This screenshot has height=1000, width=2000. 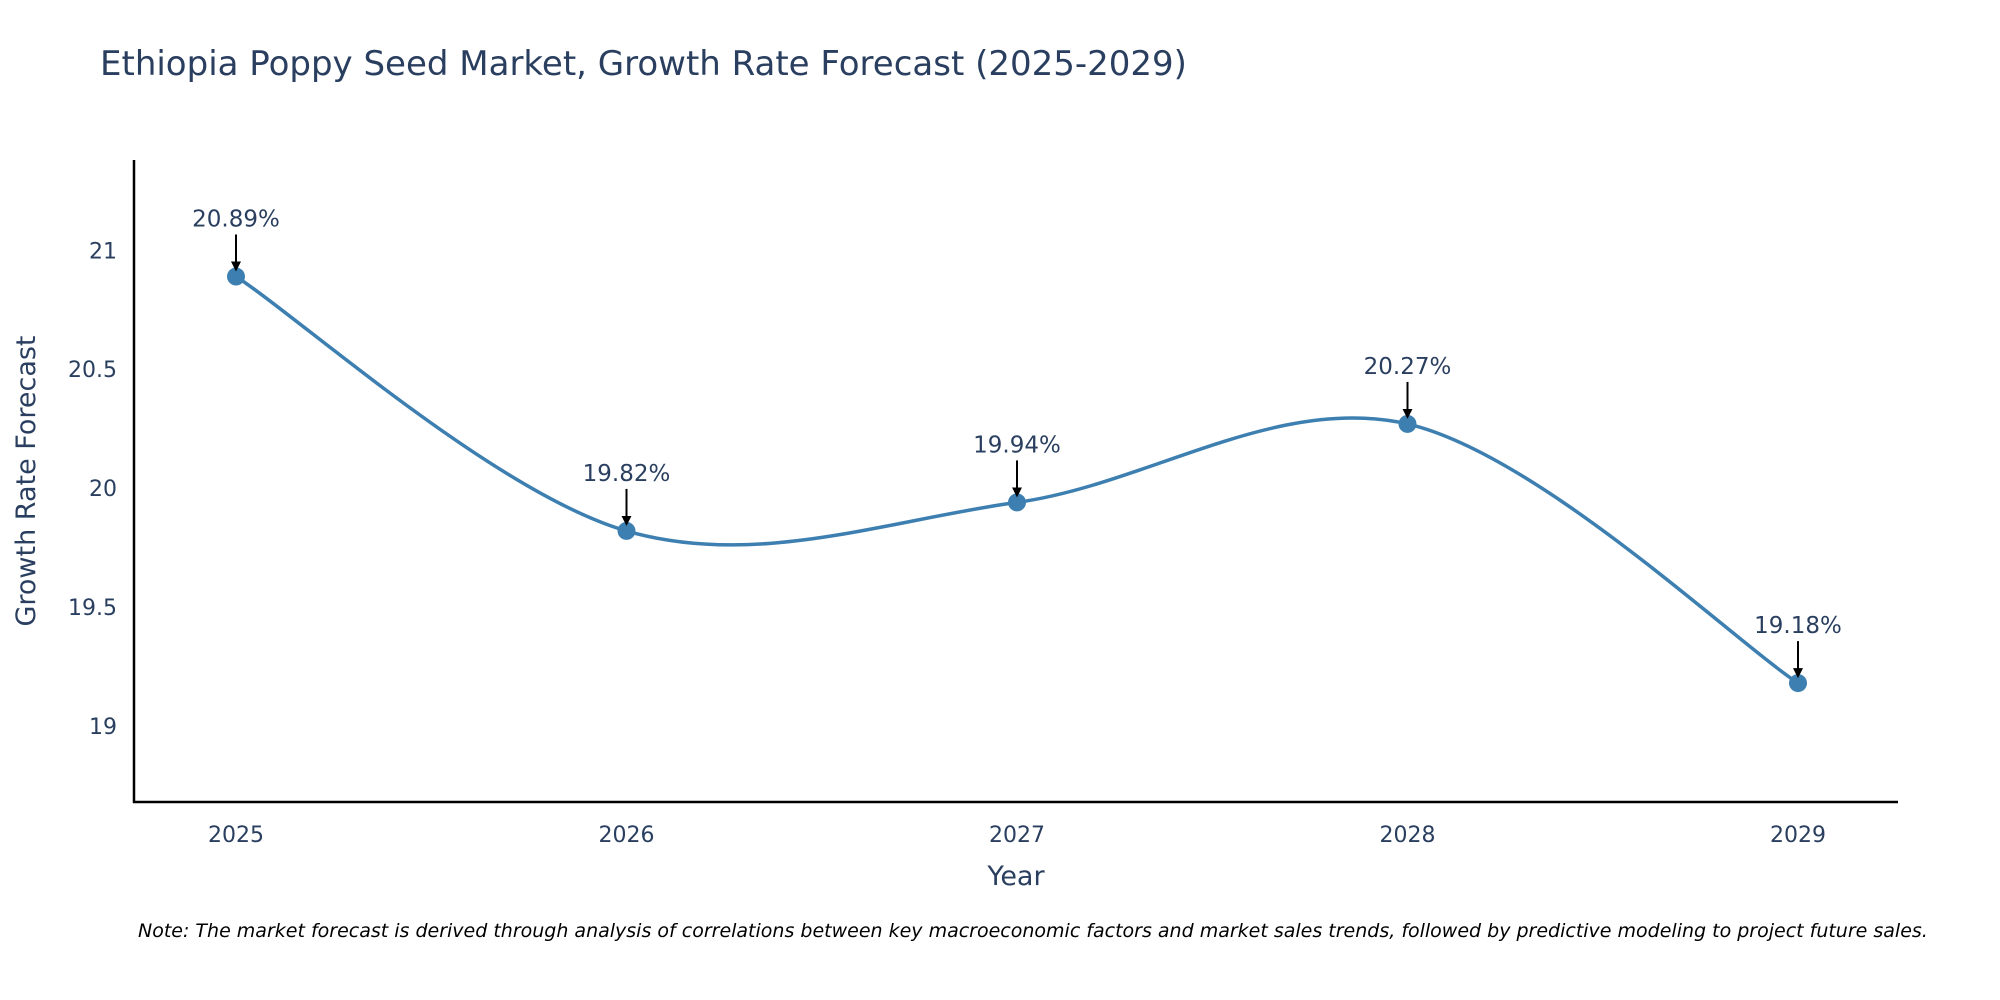 I want to click on x-axis-title: Year, so click(x=1015, y=876).